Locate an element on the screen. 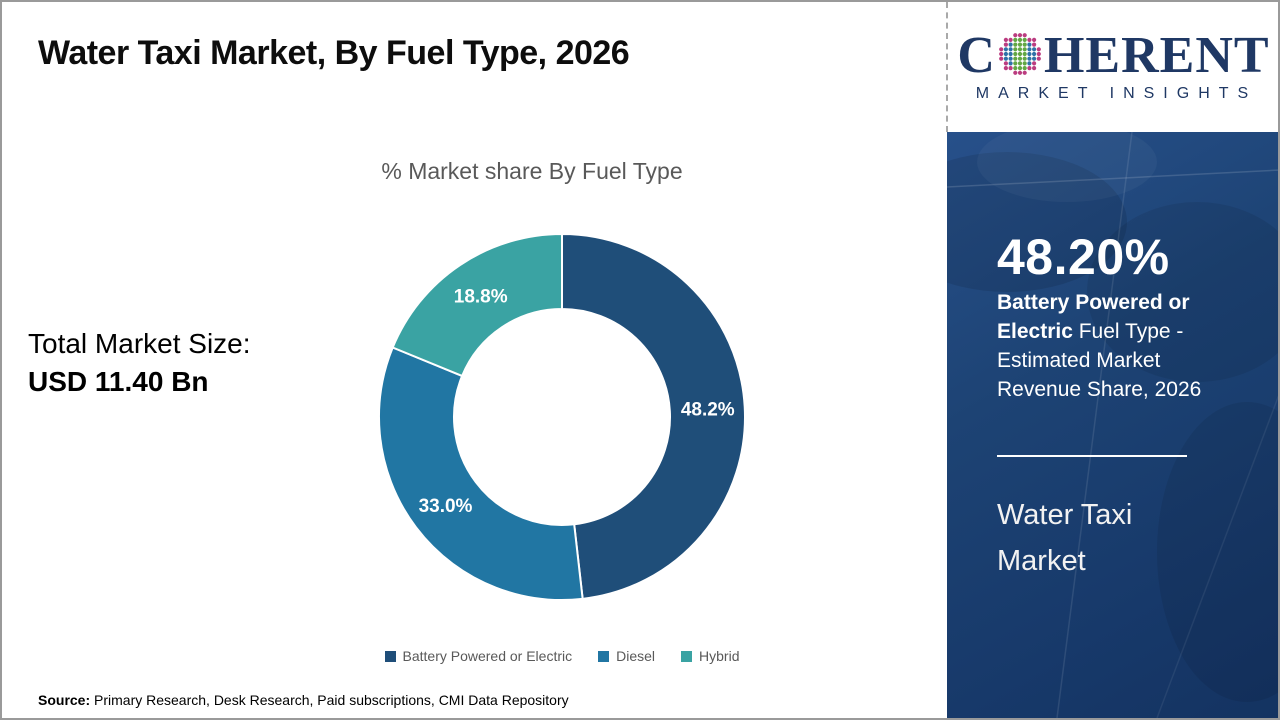  legend-item: Battery Powered or Electric is located at coordinates (478, 656).